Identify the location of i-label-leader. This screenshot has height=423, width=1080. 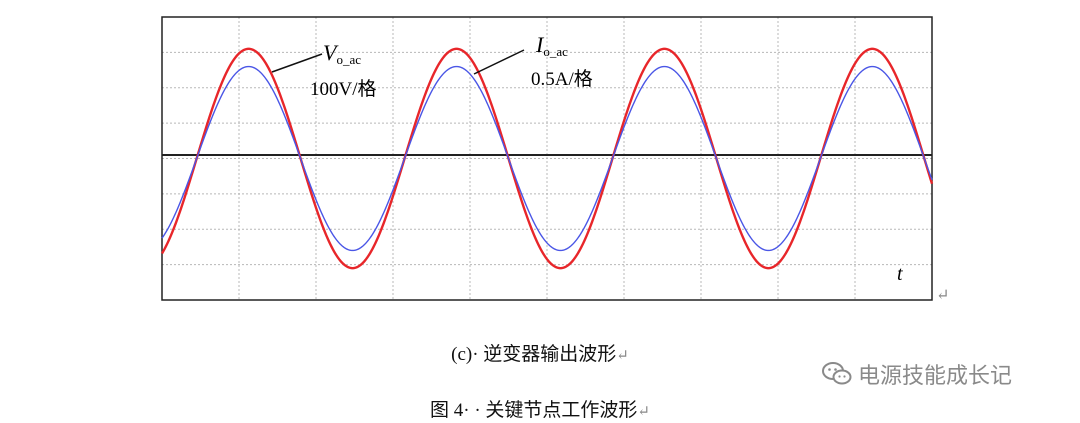
(499, 62).